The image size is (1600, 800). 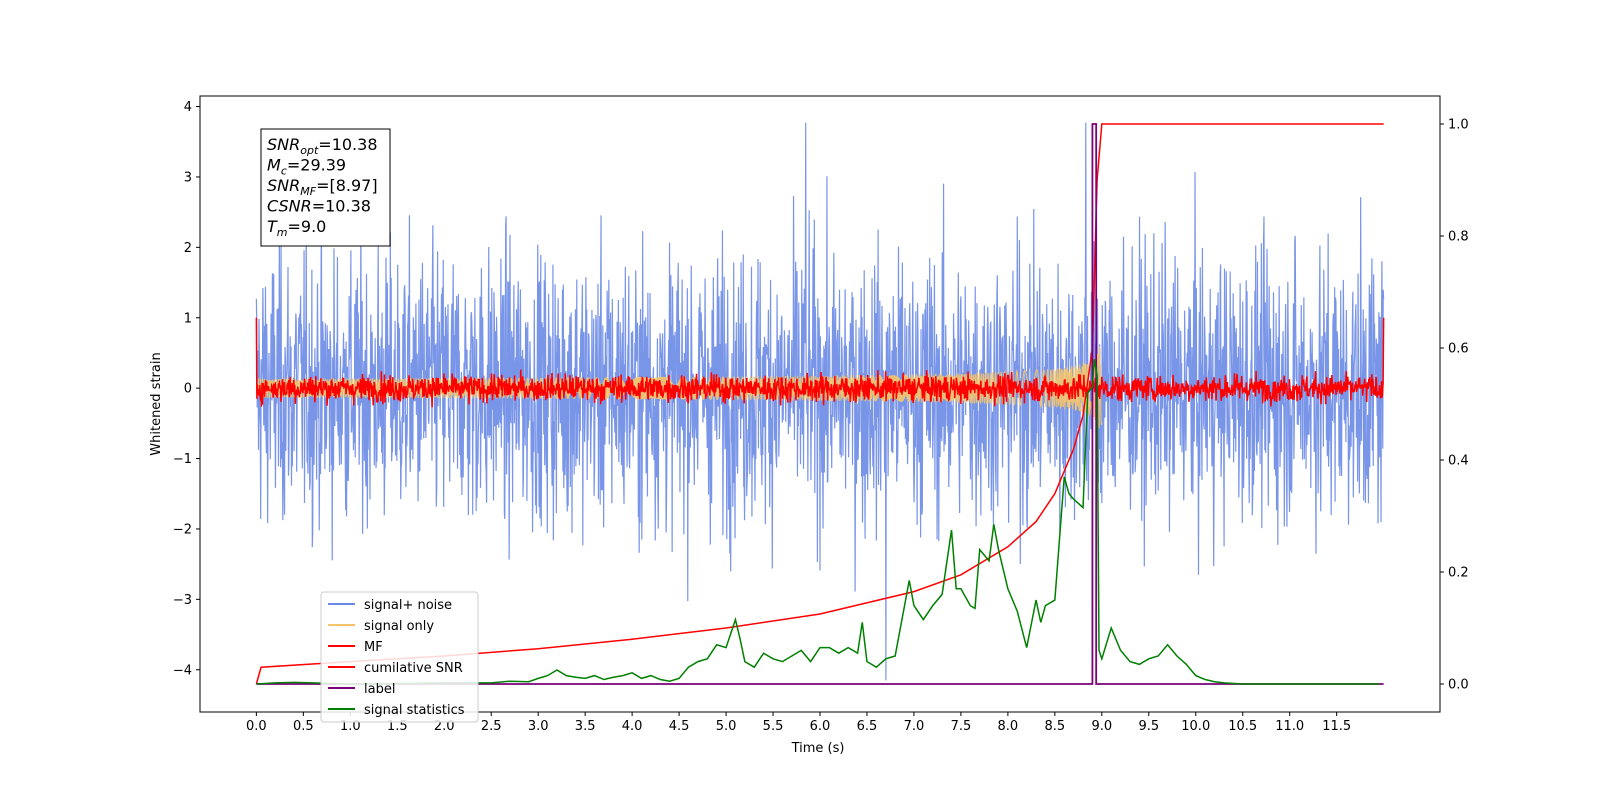 I want to click on x-tick-label: 4.5, so click(x=679, y=726).